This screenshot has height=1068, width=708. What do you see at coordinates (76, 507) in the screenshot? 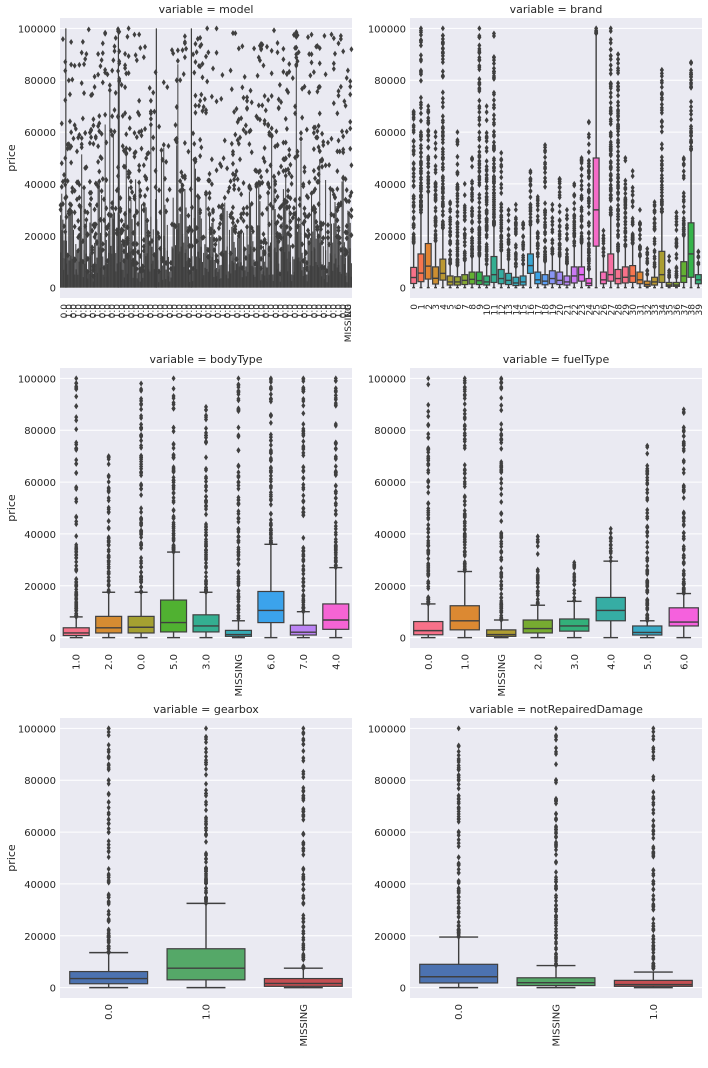
I see `box-1.0` at bounding box center [76, 507].